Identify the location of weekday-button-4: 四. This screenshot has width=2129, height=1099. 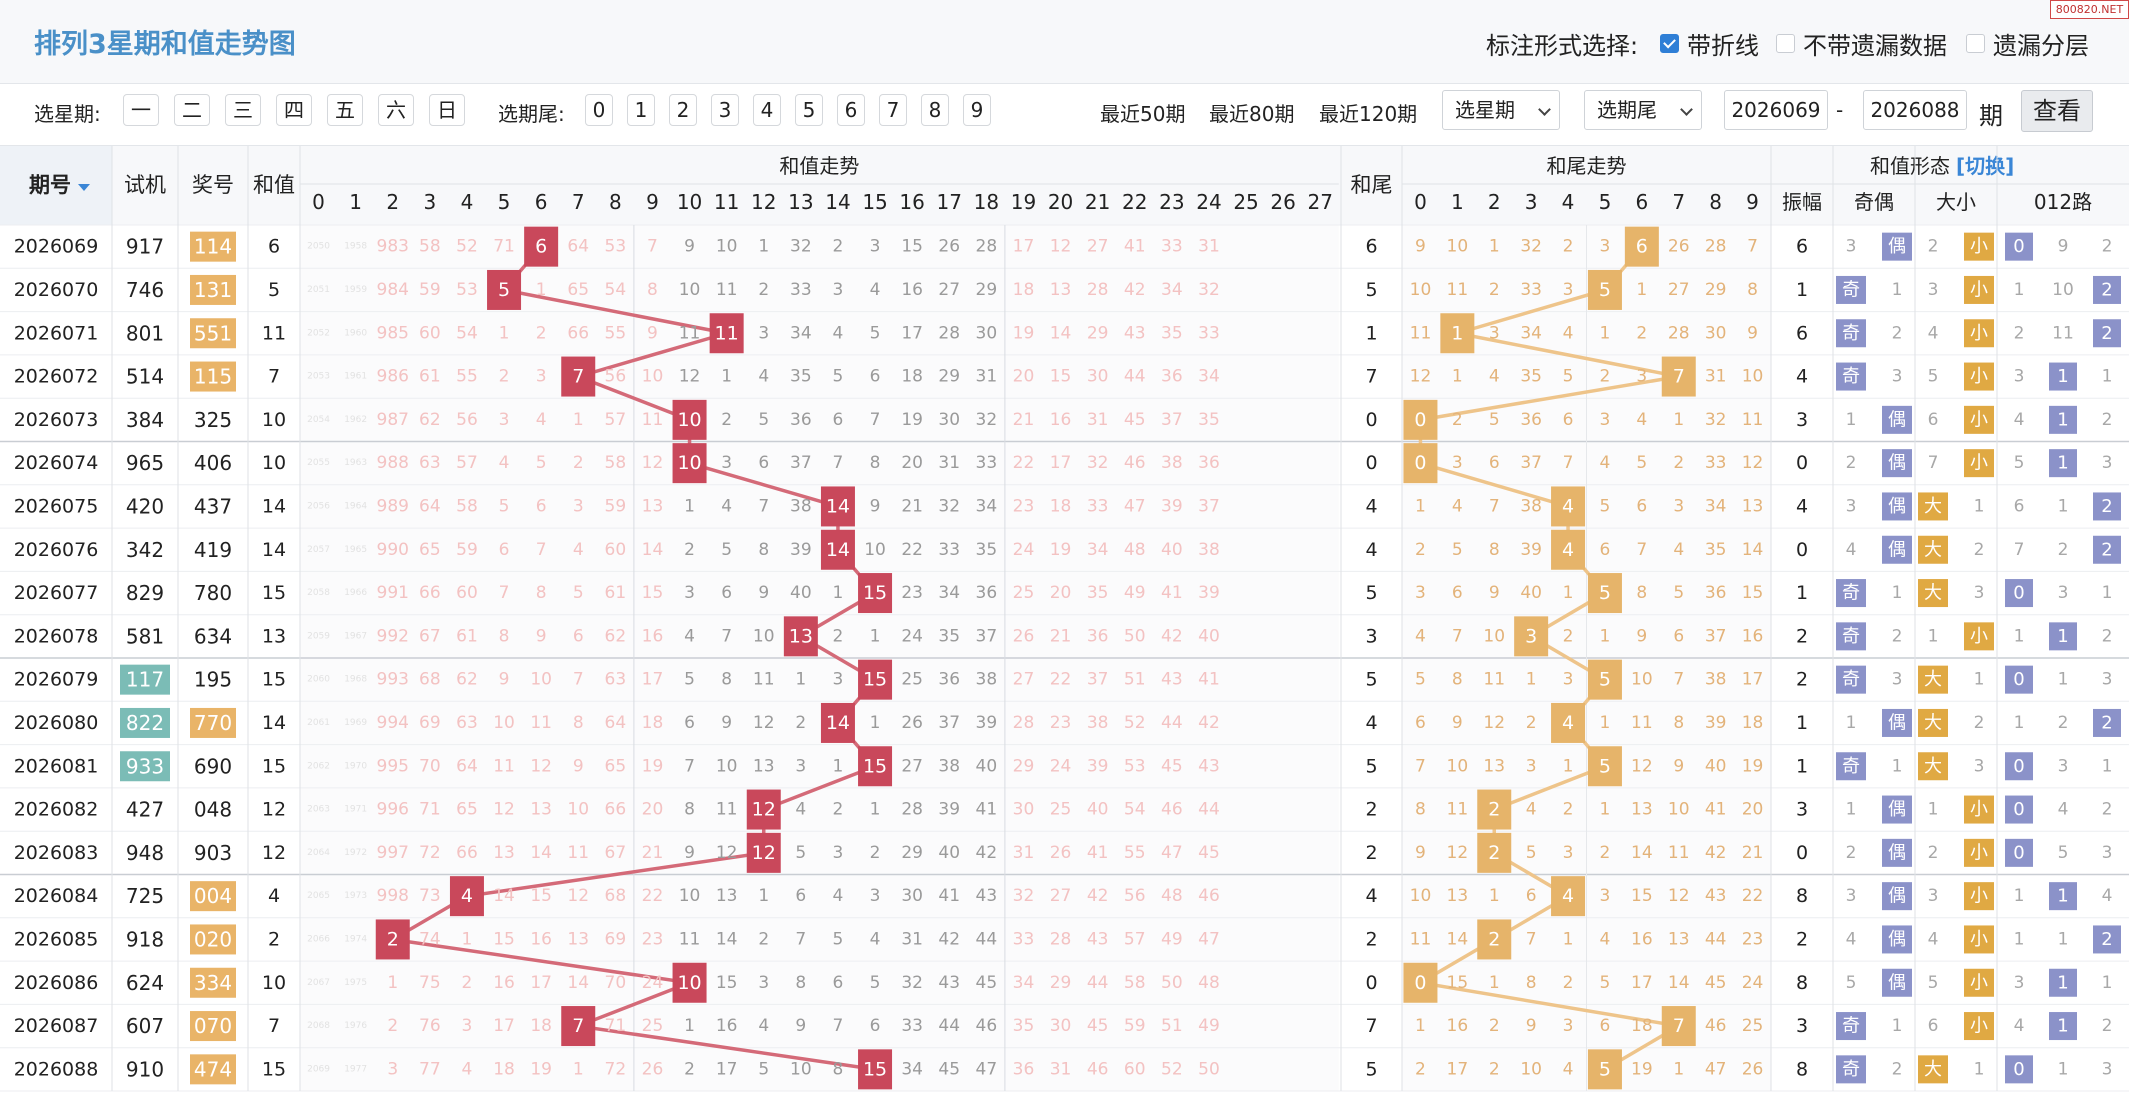
(294, 110).